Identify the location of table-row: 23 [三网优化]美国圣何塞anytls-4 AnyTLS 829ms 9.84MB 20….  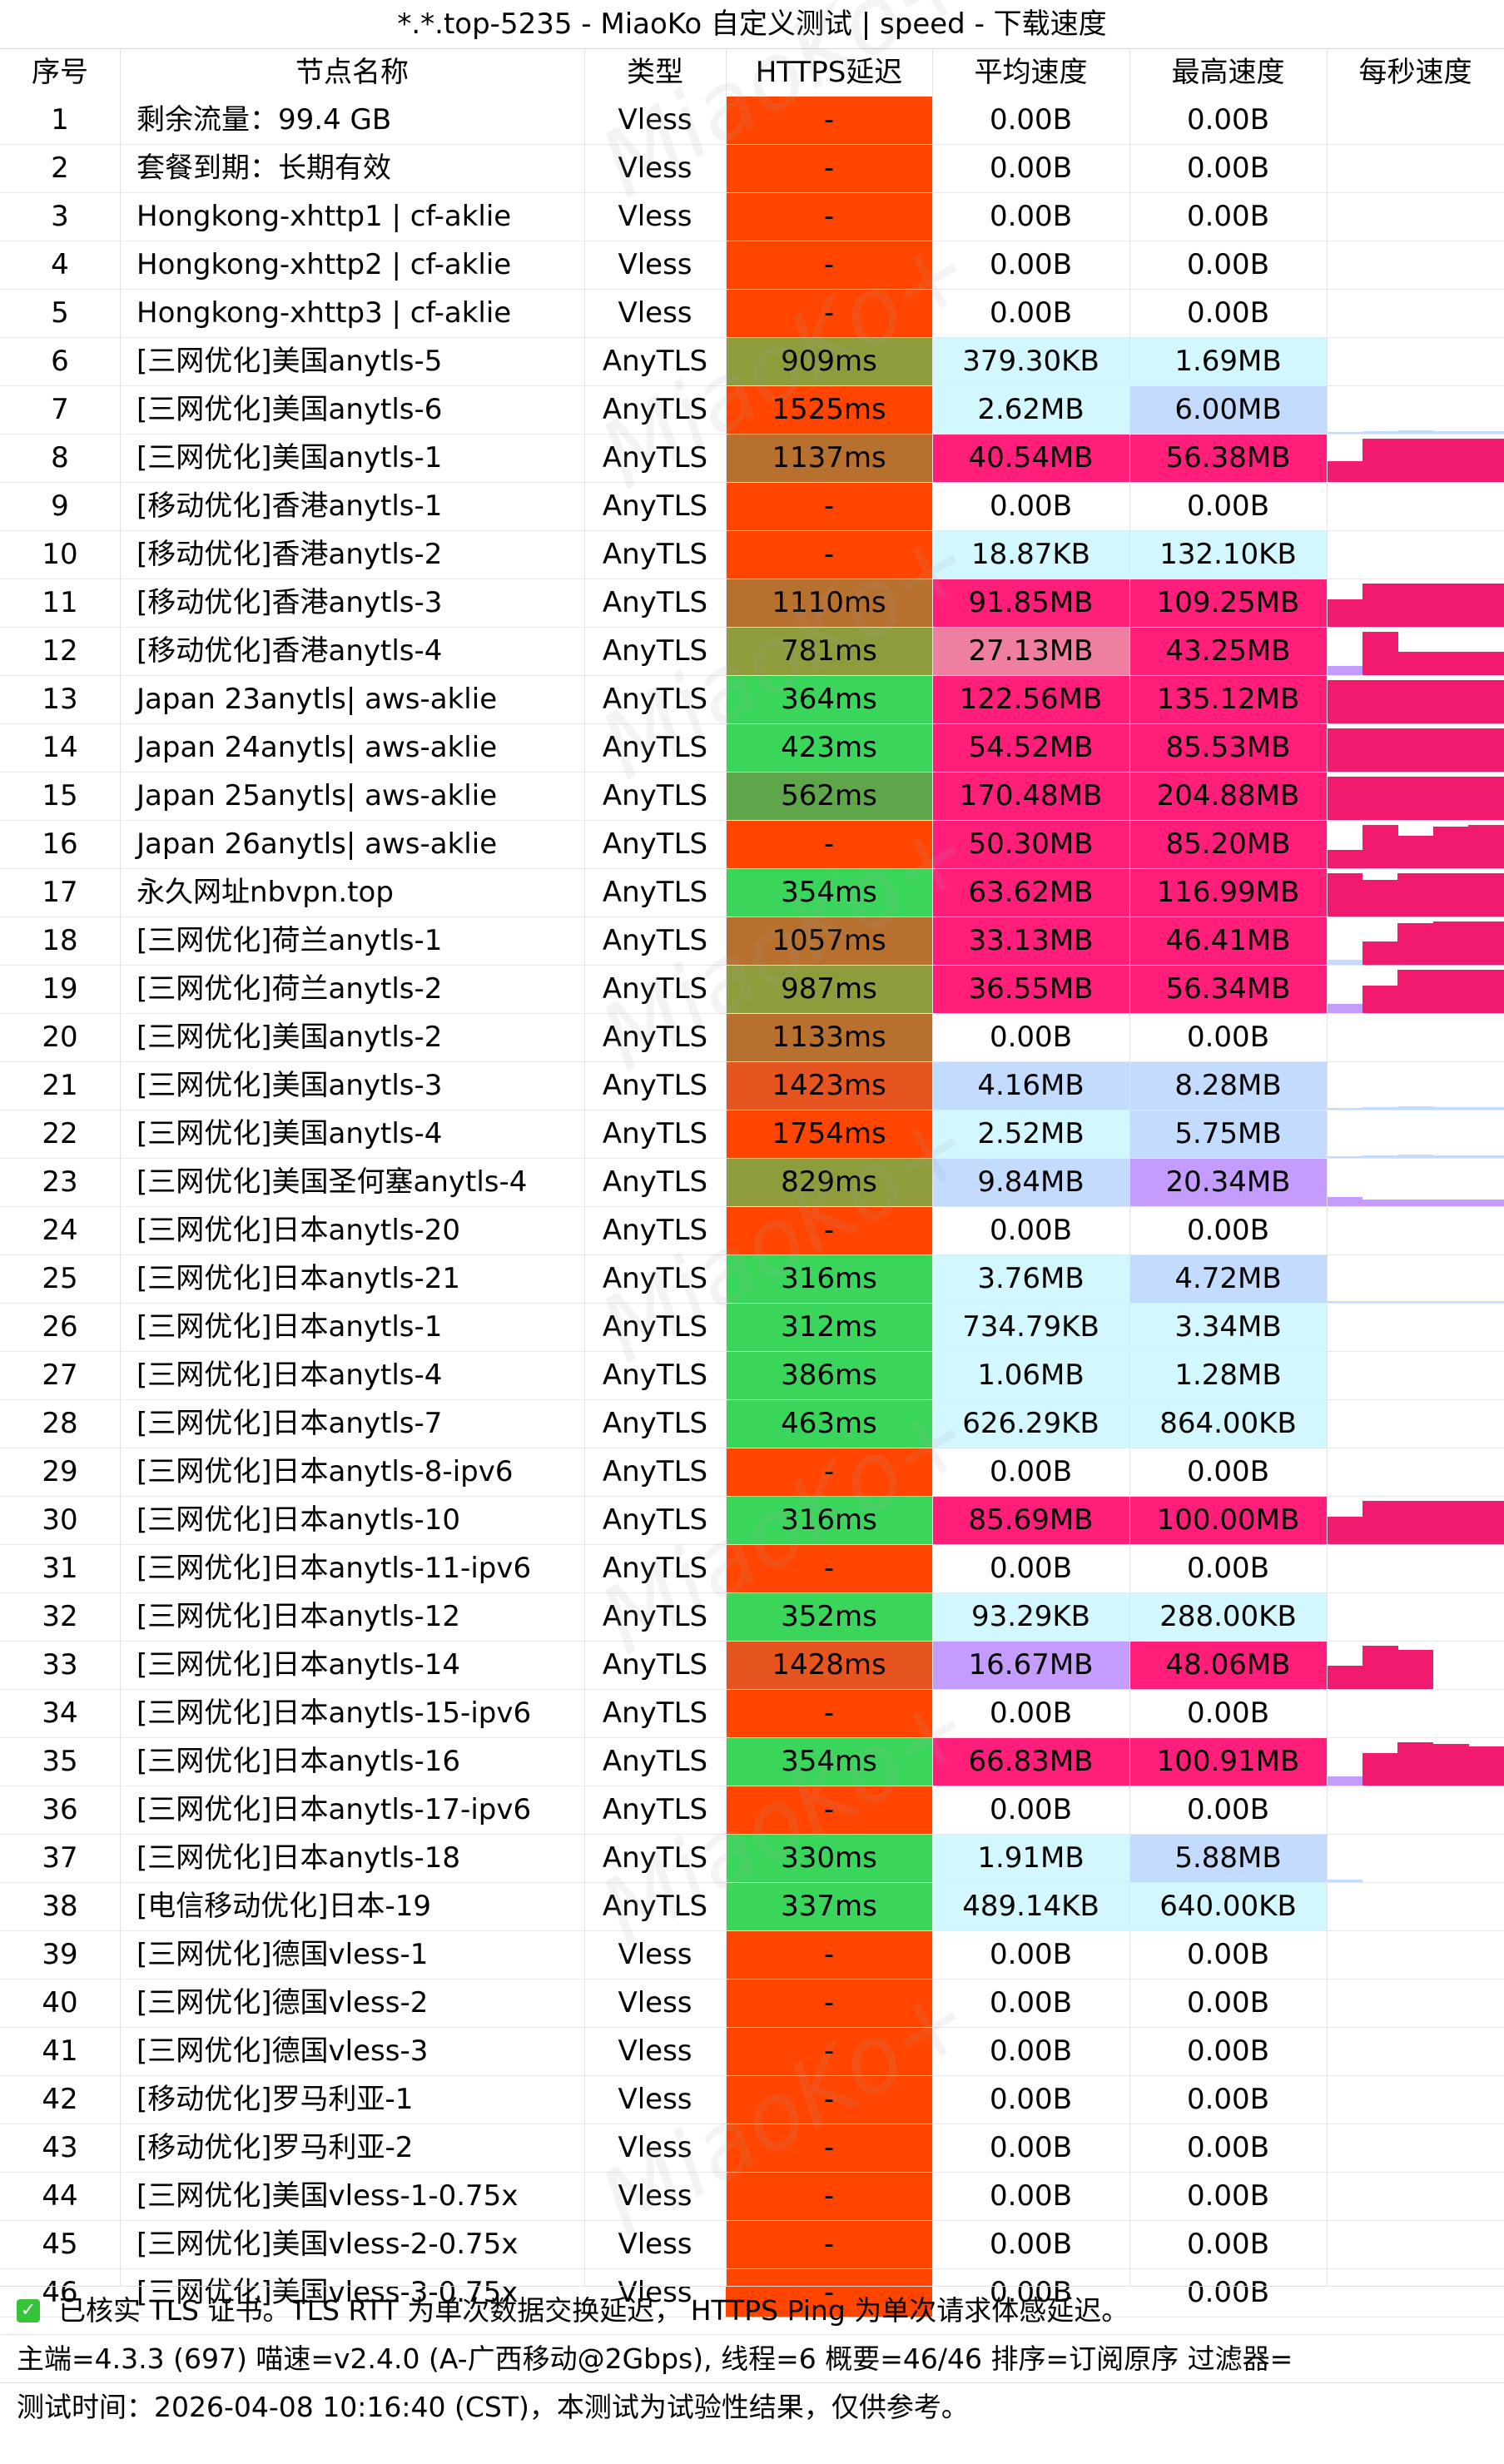
(752, 1183).